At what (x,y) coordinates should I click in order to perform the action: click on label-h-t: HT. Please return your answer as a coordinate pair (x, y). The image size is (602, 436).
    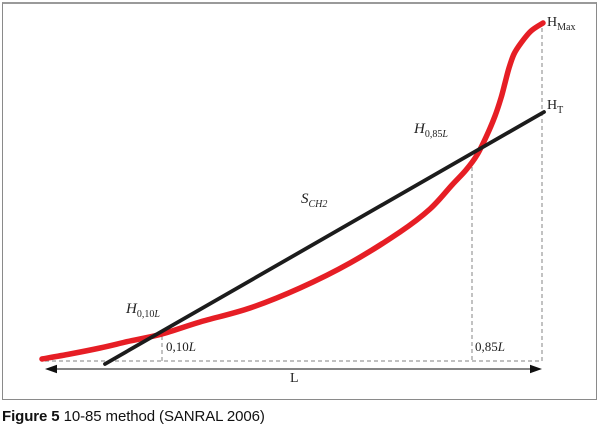
    Looking at the image, I should click on (555, 107).